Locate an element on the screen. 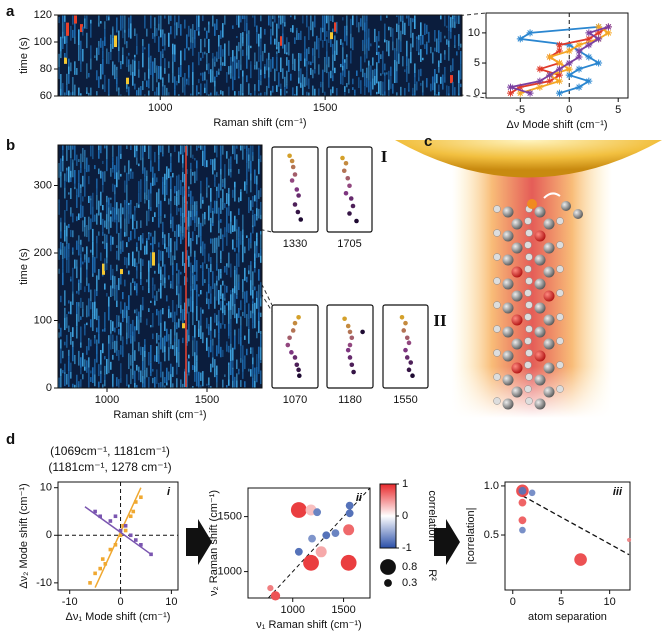  y-tick-label: 0.5 is located at coordinates (491, 535).